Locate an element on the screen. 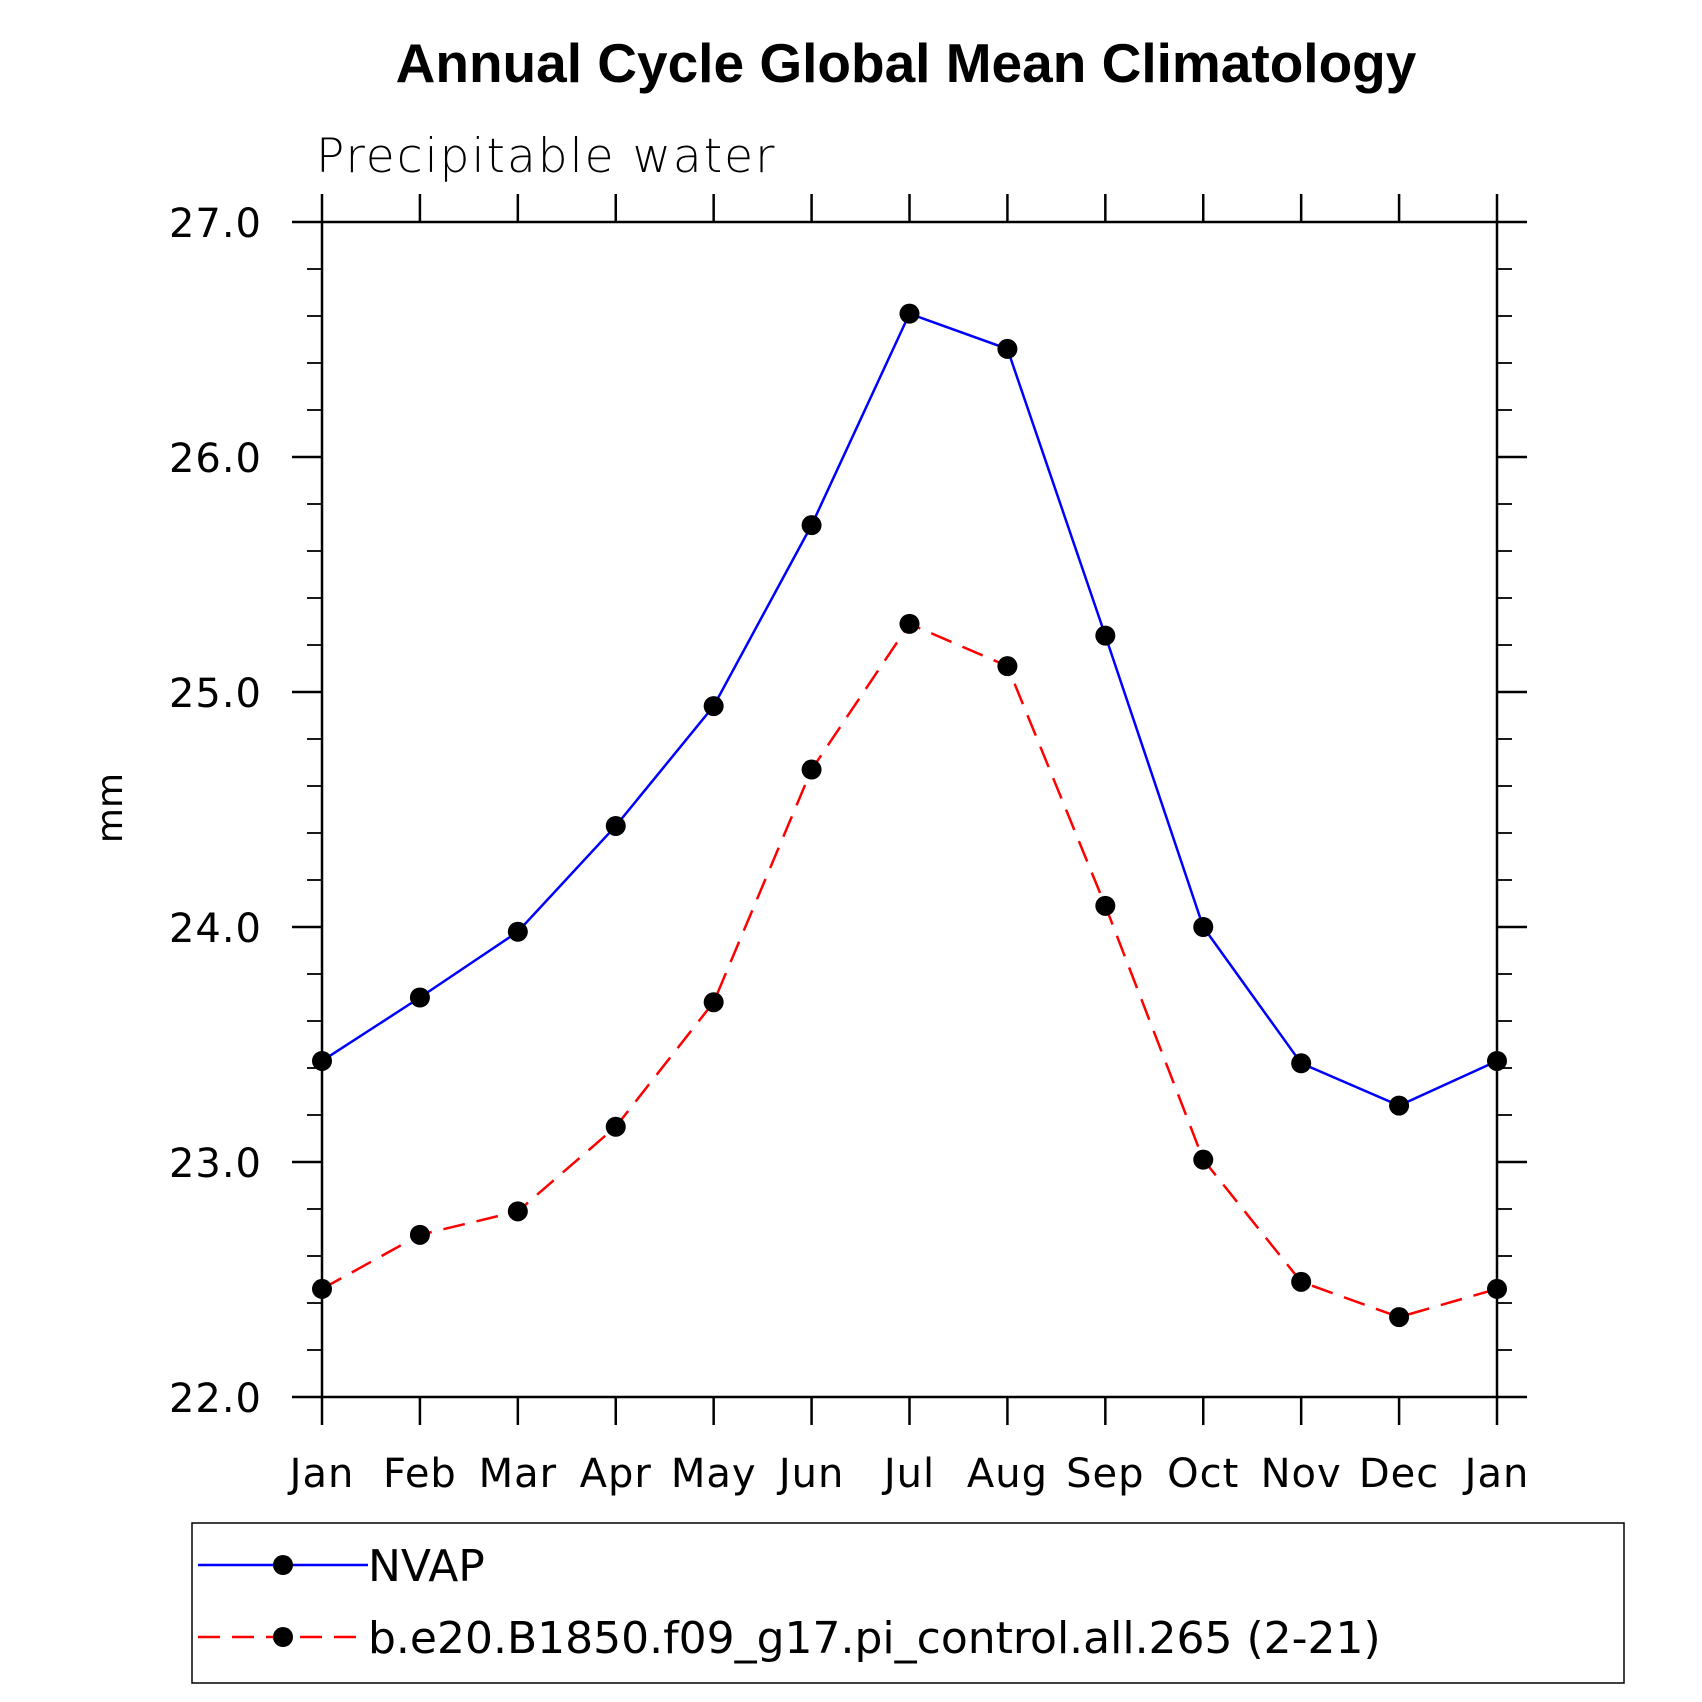  x-tick-label: Jul is located at coordinates (908, 1474).